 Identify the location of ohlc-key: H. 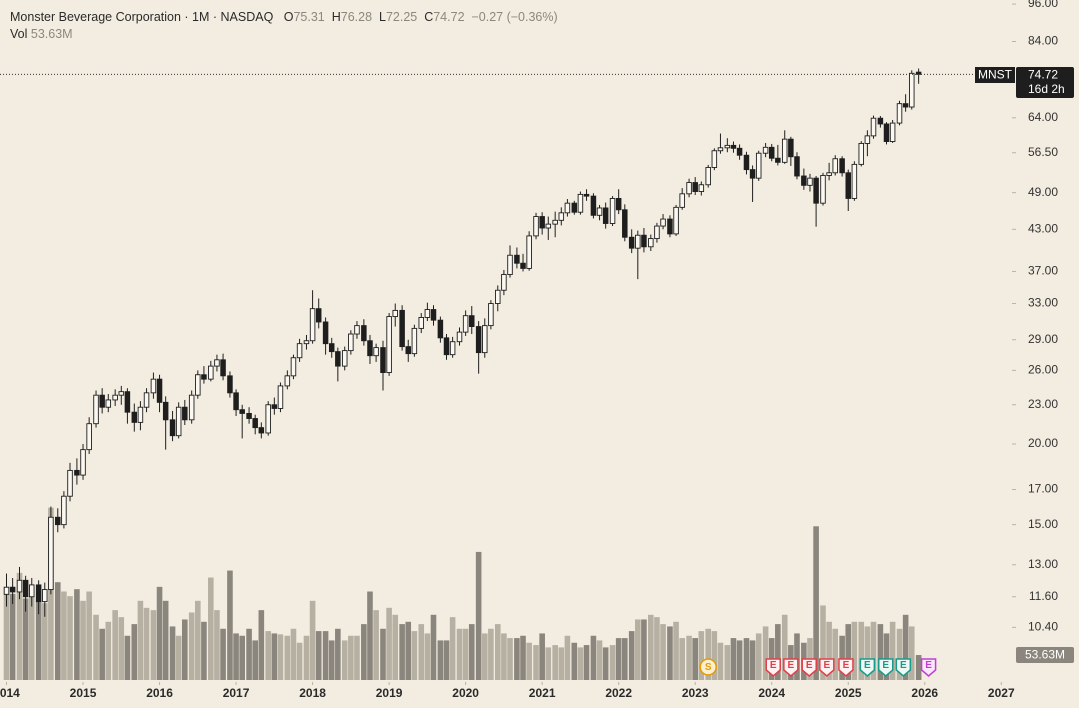
(336, 17).